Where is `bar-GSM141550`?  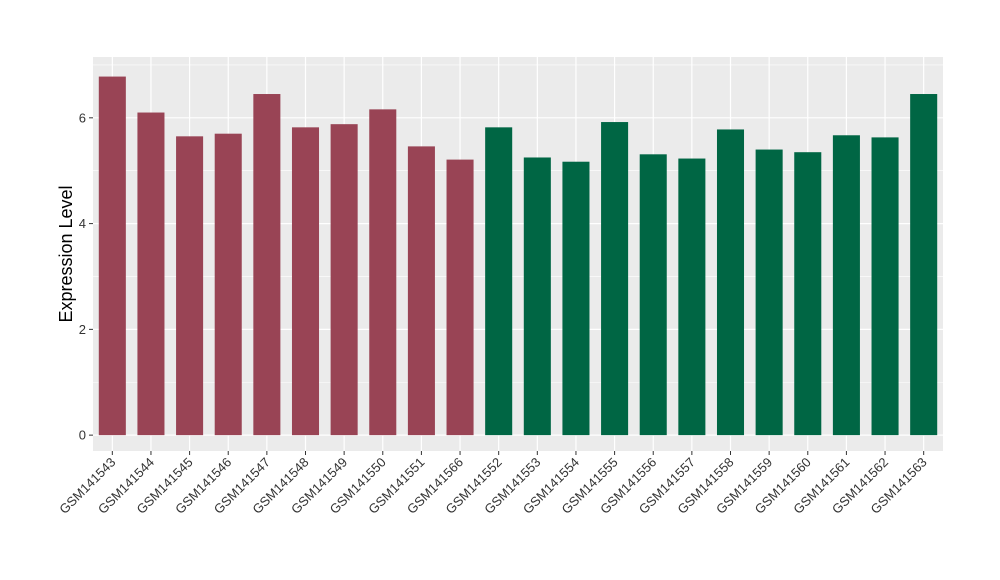
bar-GSM141550 is located at coordinates (383, 272).